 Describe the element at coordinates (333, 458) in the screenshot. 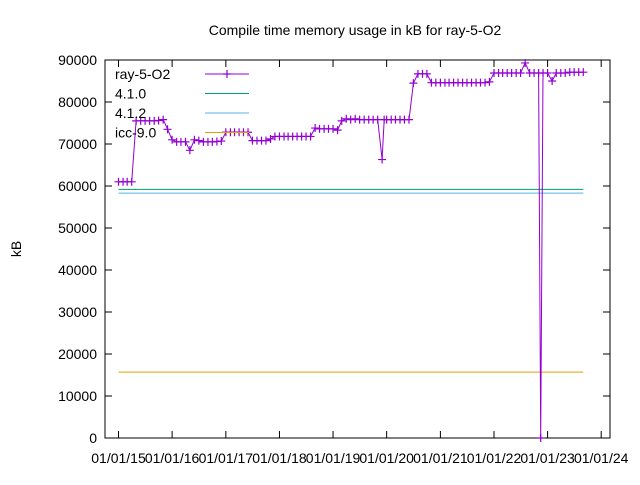

I see `x-tick-label: 01/01/19` at that location.